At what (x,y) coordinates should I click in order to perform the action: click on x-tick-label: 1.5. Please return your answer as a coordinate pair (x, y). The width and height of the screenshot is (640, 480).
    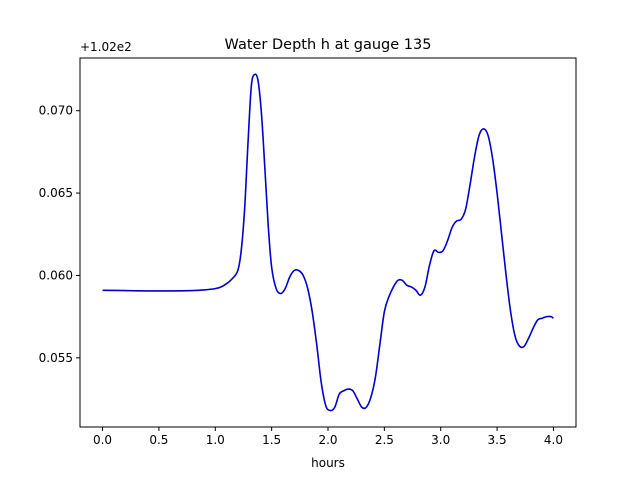
    Looking at the image, I should click on (271, 440).